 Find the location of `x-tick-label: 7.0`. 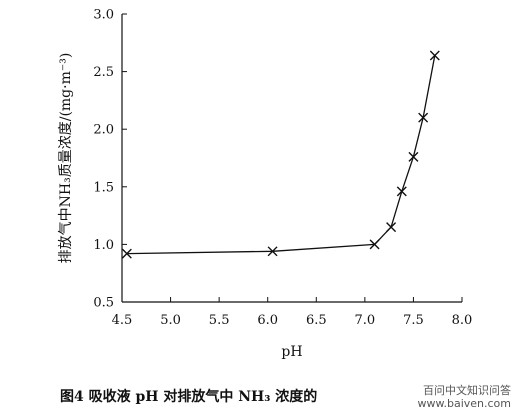

x-tick-label: 7.0 is located at coordinates (365, 320).